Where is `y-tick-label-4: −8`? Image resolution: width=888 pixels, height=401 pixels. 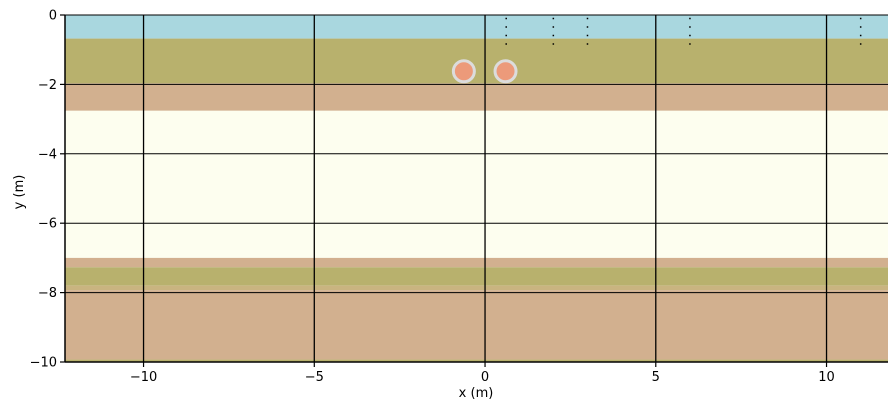 y-tick-label-4: −8 is located at coordinates (47, 293).